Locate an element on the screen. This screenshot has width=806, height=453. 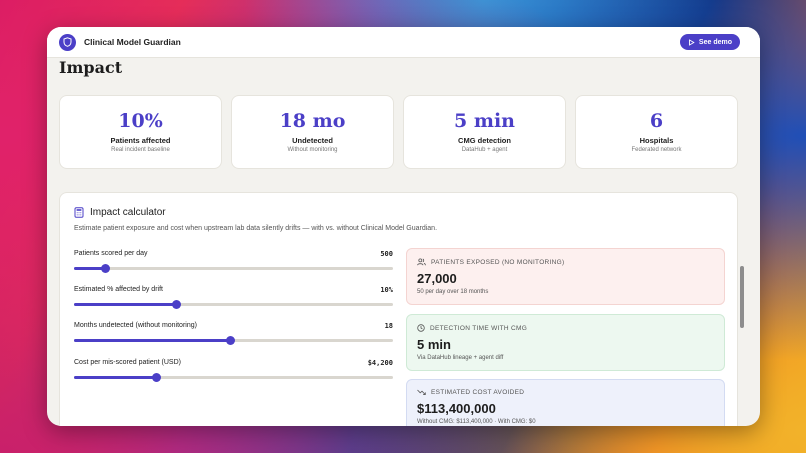
page-title: Impact is located at coordinates (91, 67).